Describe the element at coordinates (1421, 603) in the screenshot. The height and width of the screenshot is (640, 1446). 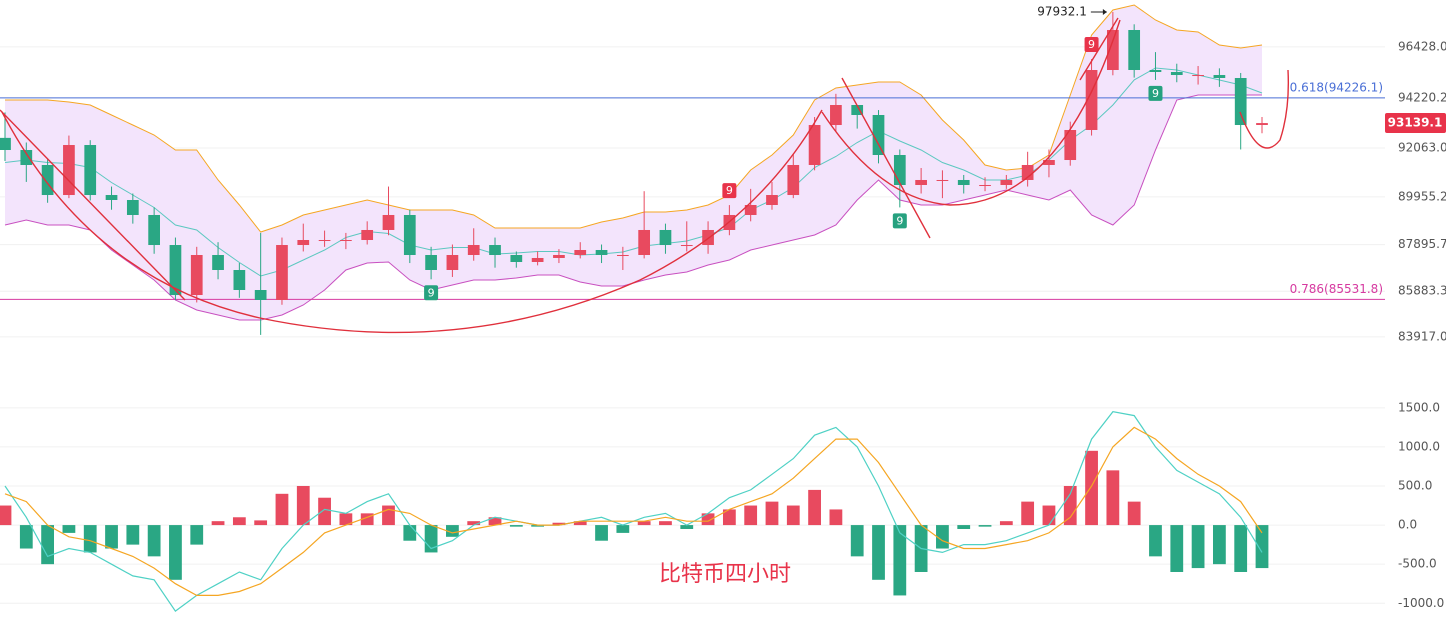
I see `y-tick-label: -1000.0` at that location.